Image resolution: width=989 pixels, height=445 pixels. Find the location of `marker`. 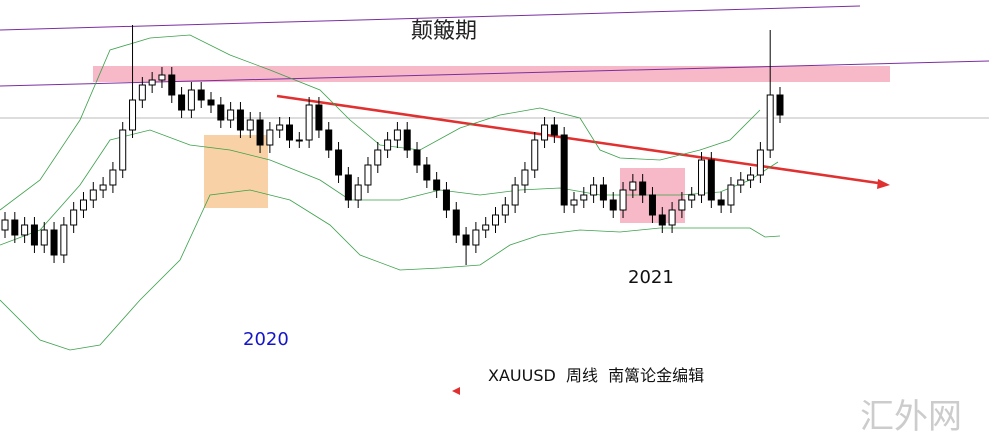

marker is located at coordinates (456, 391).